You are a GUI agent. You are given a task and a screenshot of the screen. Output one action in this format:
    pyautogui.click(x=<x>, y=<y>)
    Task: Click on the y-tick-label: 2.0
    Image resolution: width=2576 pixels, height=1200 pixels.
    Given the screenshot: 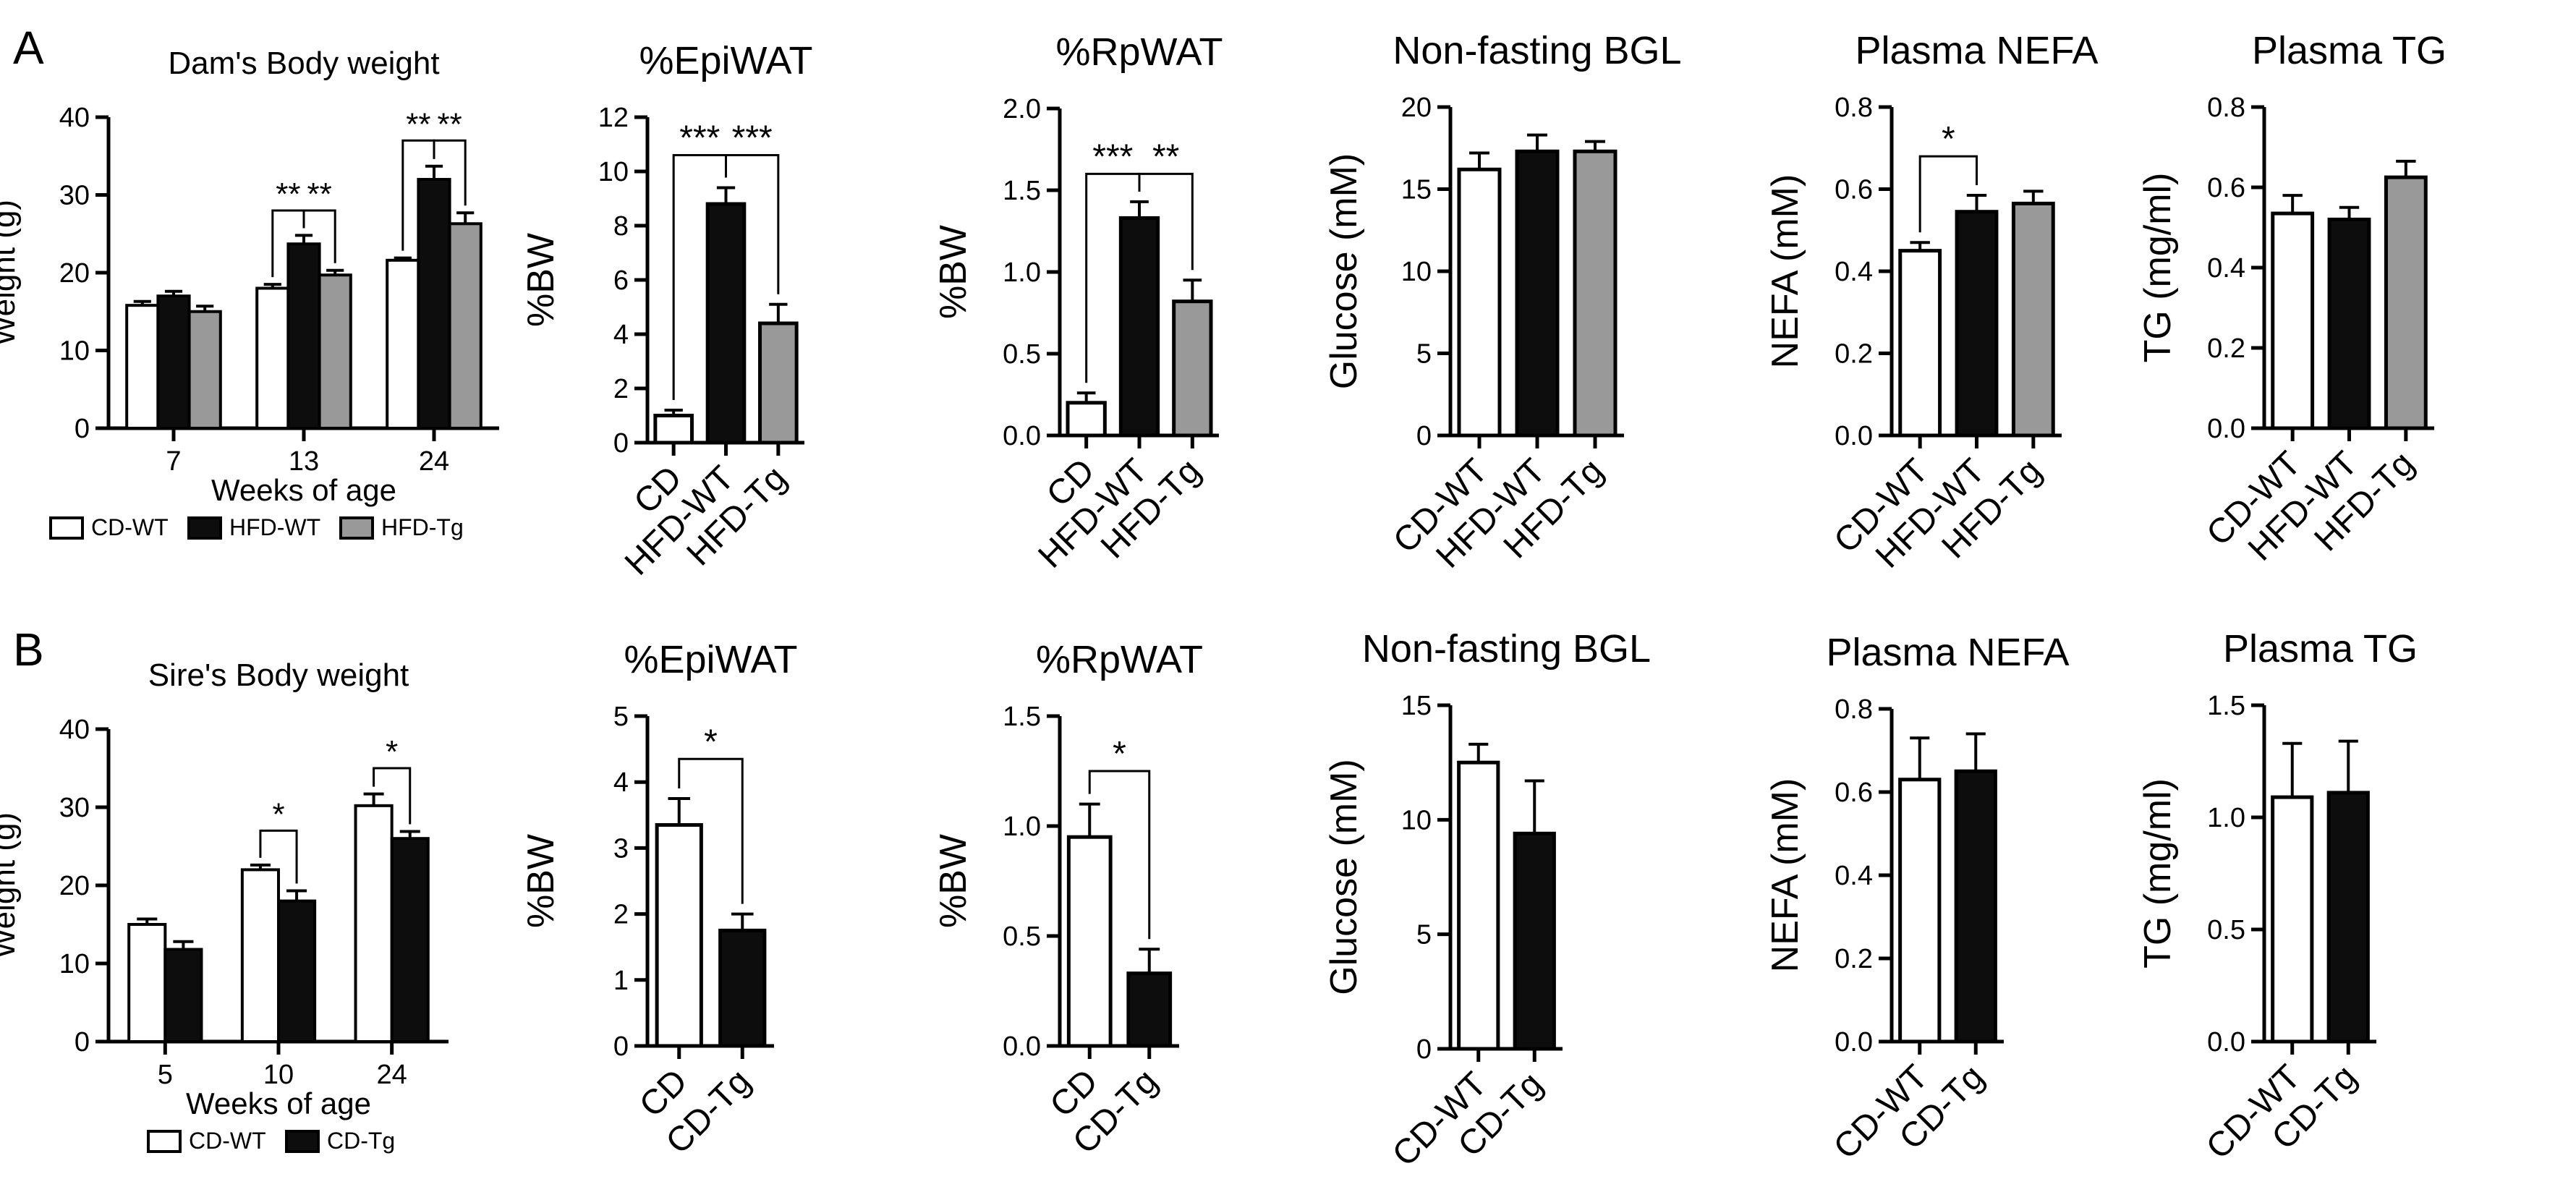 What is the action you would take?
    pyautogui.click(x=1022, y=109)
    